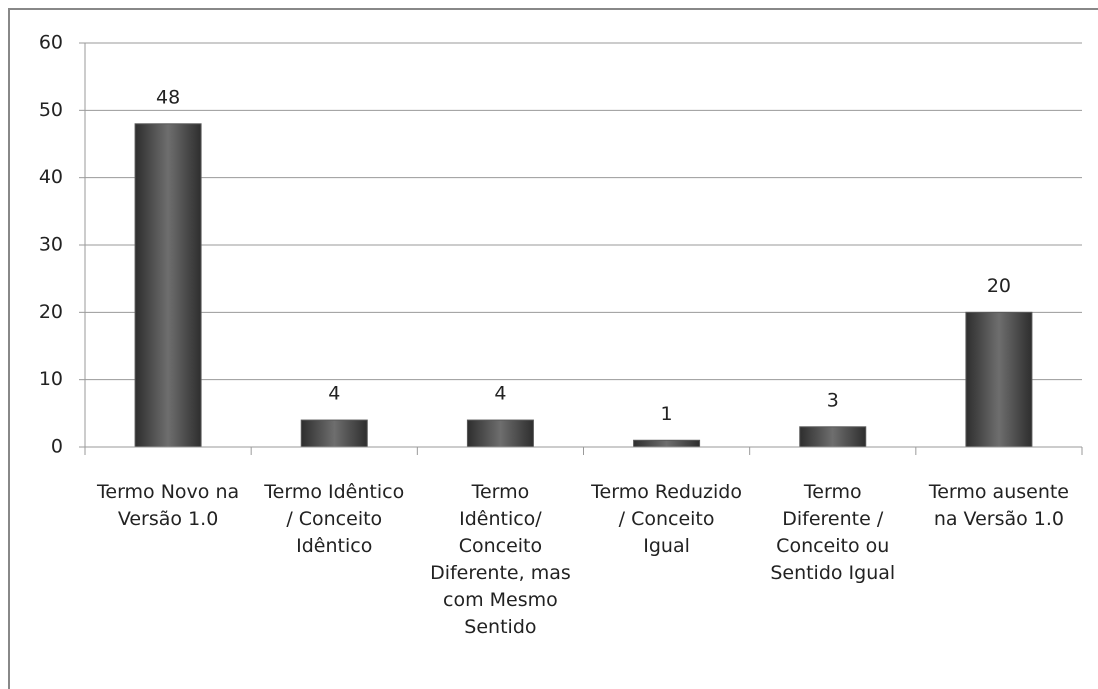 Image resolution: width=1098 pixels, height=689 pixels. What do you see at coordinates (51, 110) in the screenshot?
I see `y-tick-label: 50` at bounding box center [51, 110].